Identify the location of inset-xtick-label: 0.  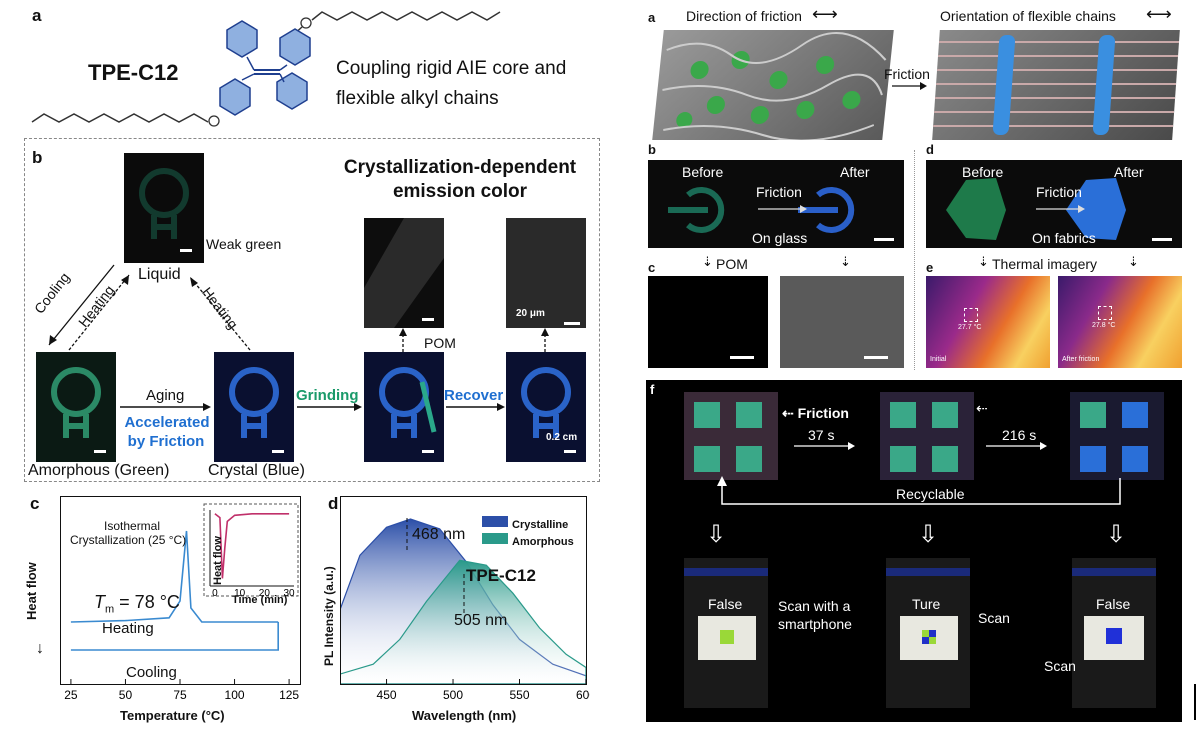
(215, 593).